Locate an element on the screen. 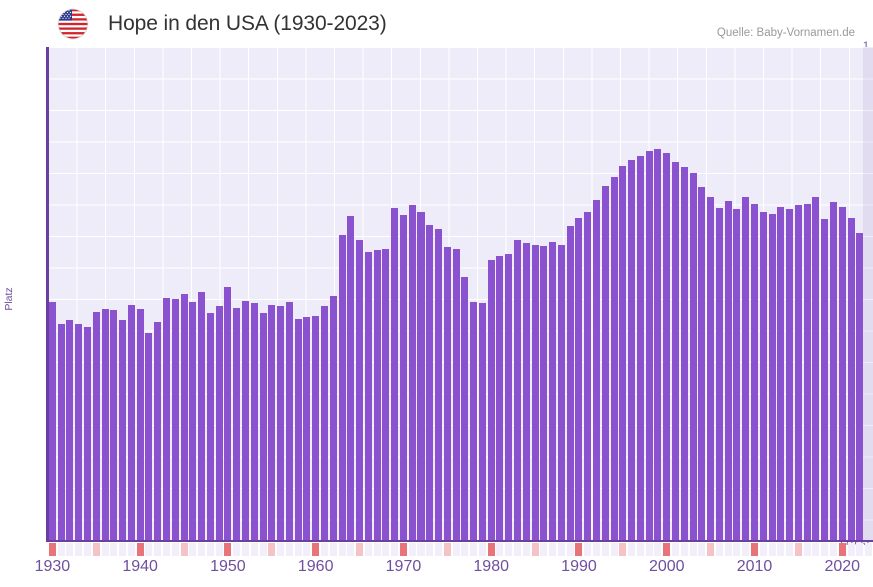  y-axis-title: Platz is located at coordinates (9, 299).